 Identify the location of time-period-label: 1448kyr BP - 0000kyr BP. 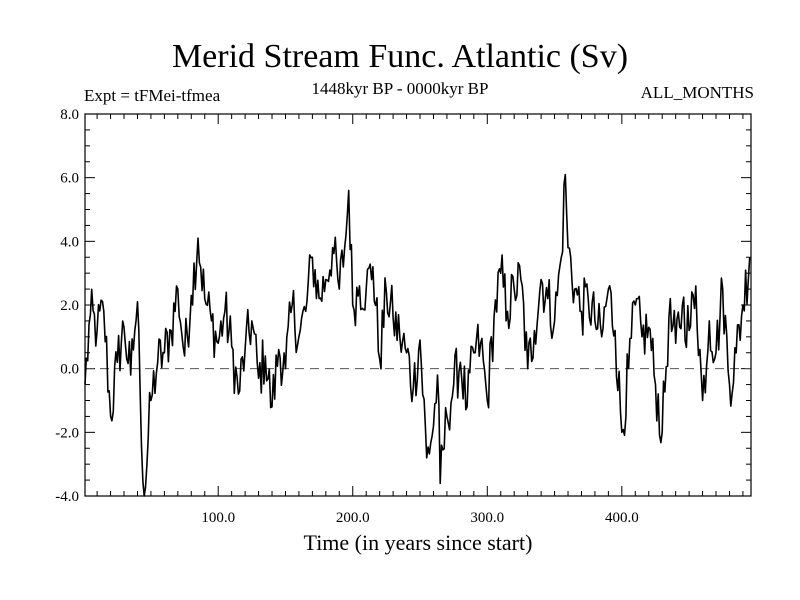
(400, 88).